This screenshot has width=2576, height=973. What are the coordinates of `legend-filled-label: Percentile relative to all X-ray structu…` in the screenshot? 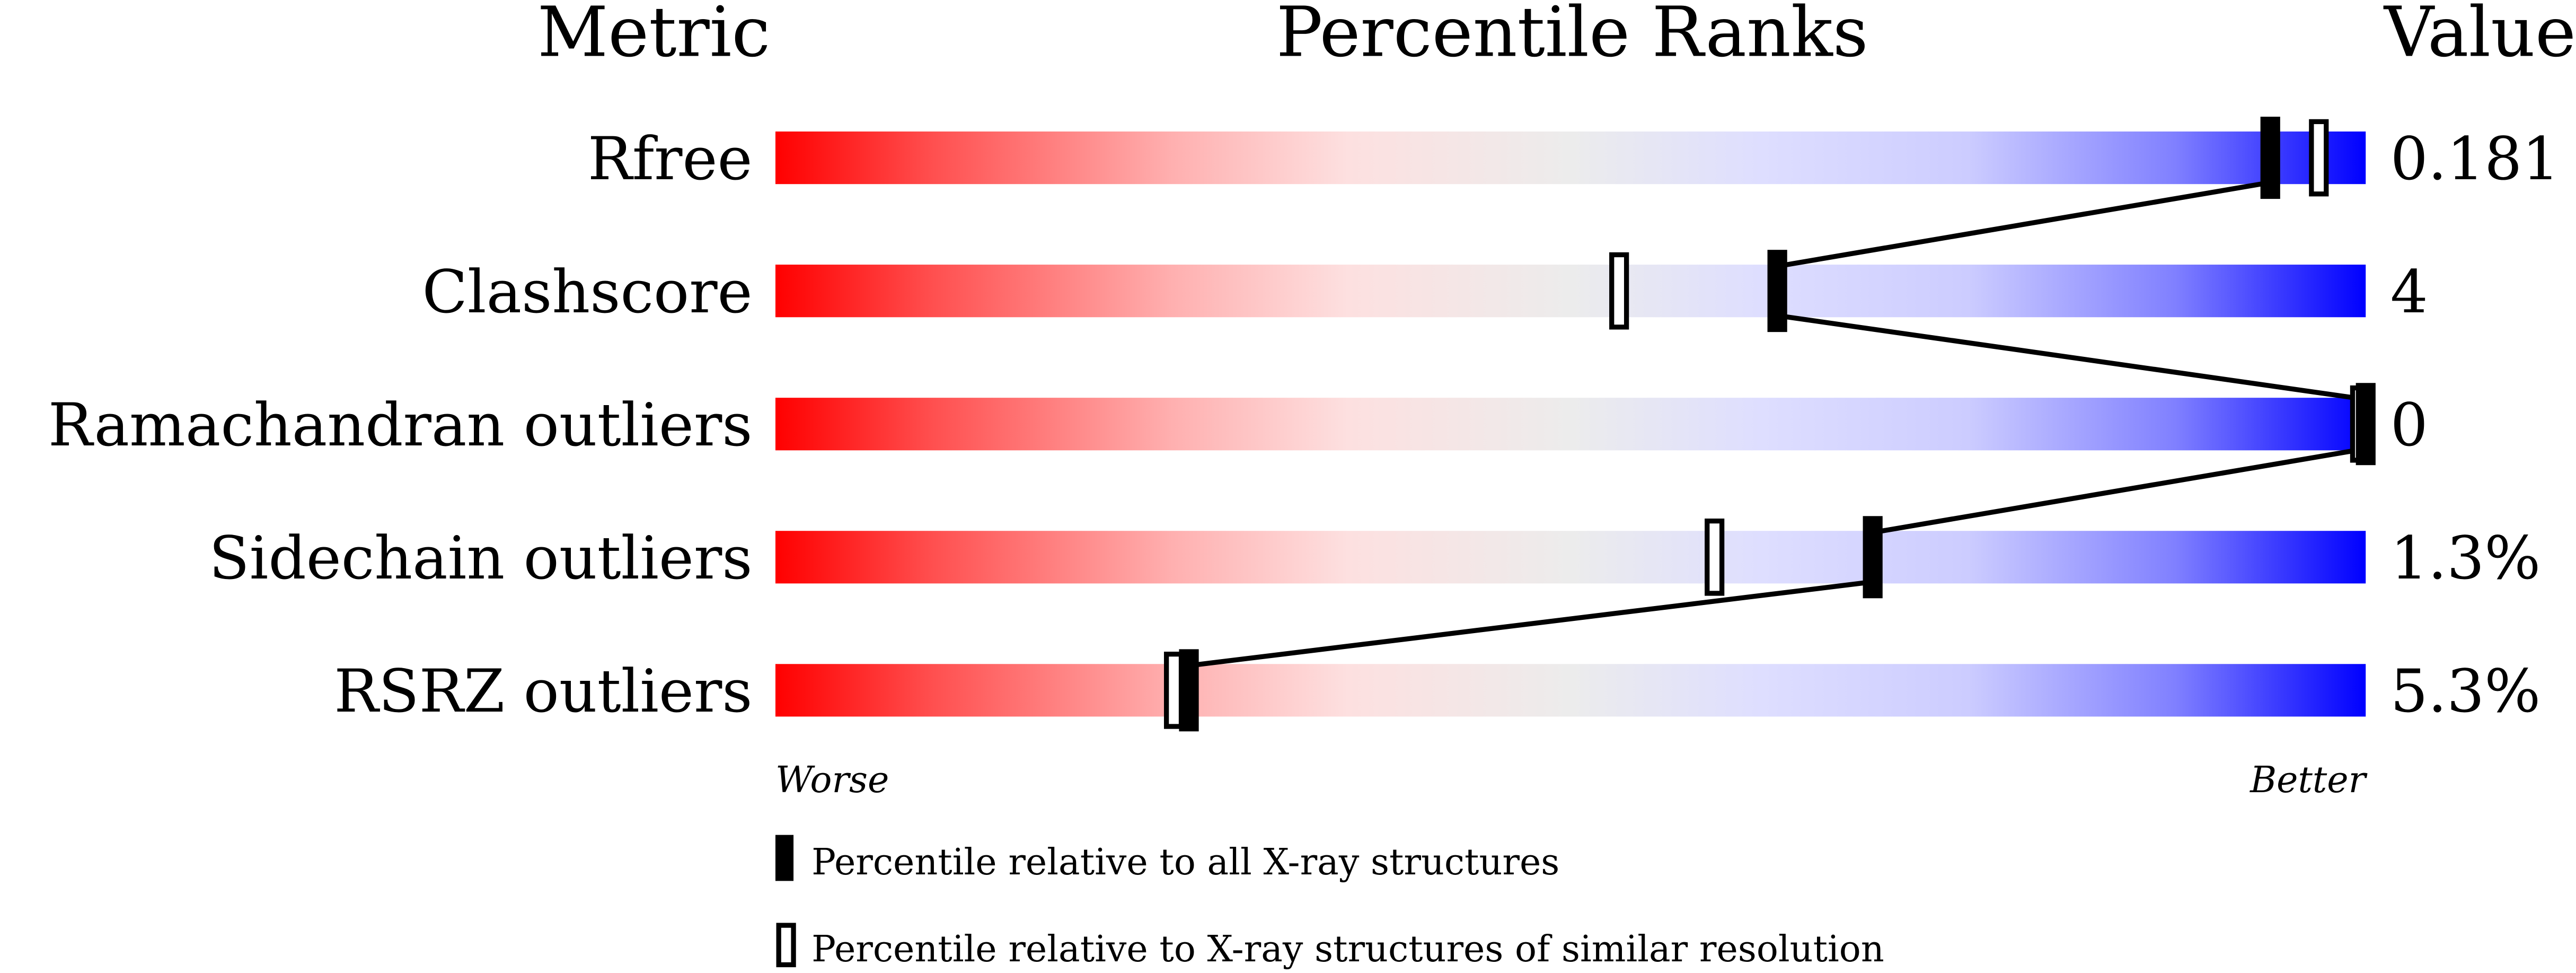 It's located at (1185, 862).